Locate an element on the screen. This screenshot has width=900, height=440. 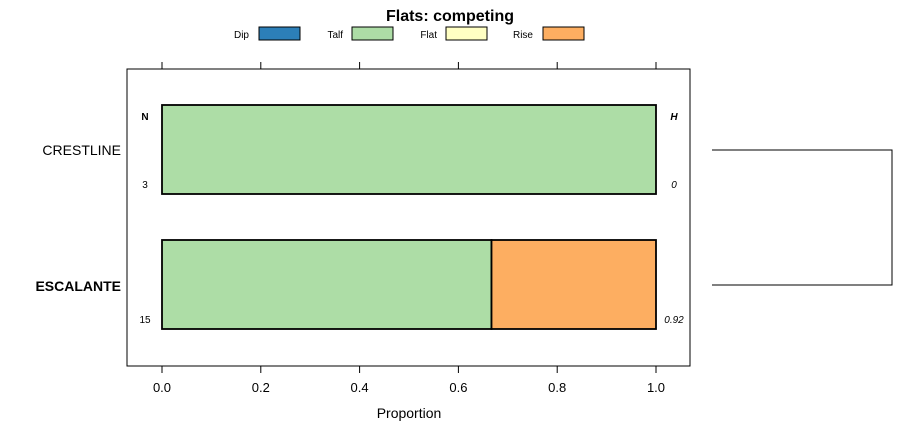
legend-swatch-talf is located at coordinates (372, 33).